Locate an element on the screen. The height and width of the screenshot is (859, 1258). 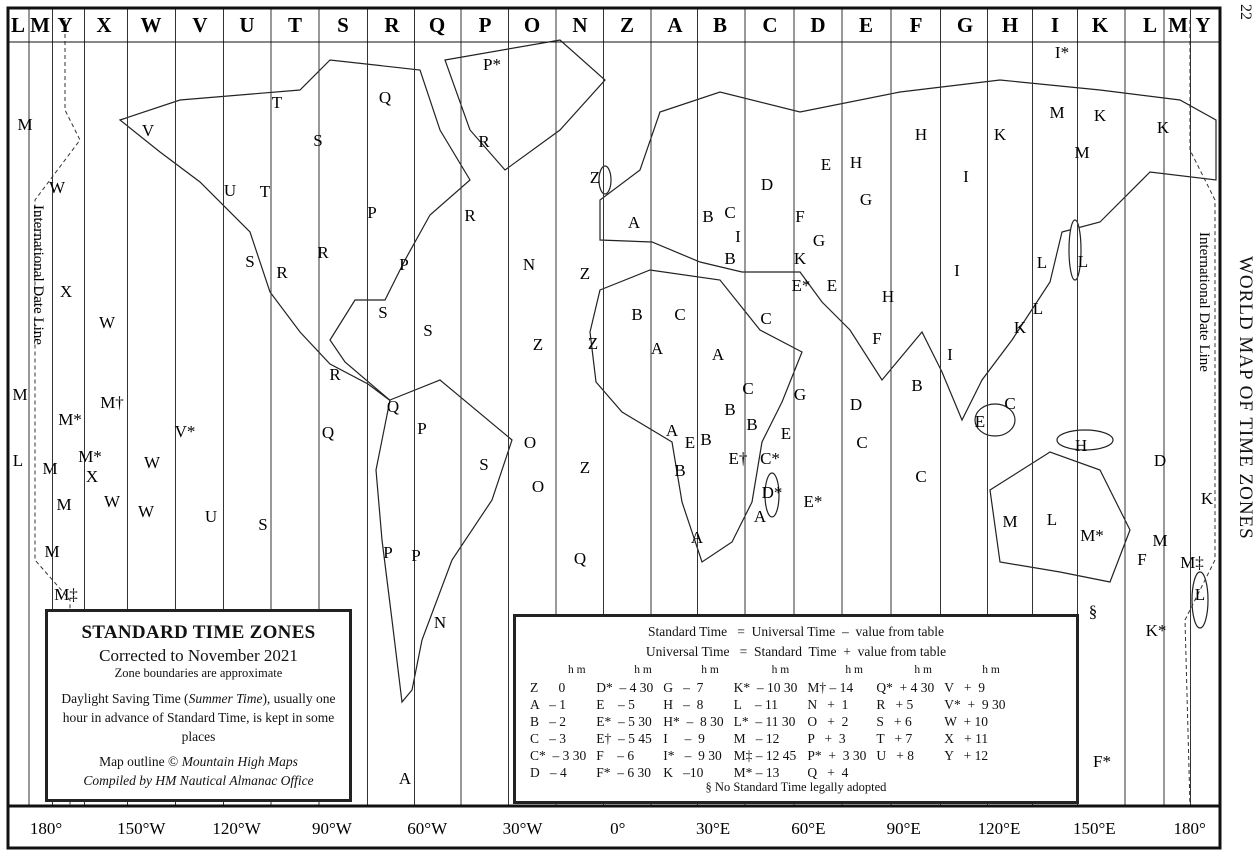
zone-offset-row: M‡ – 12 45 is located at coordinates (765, 755).